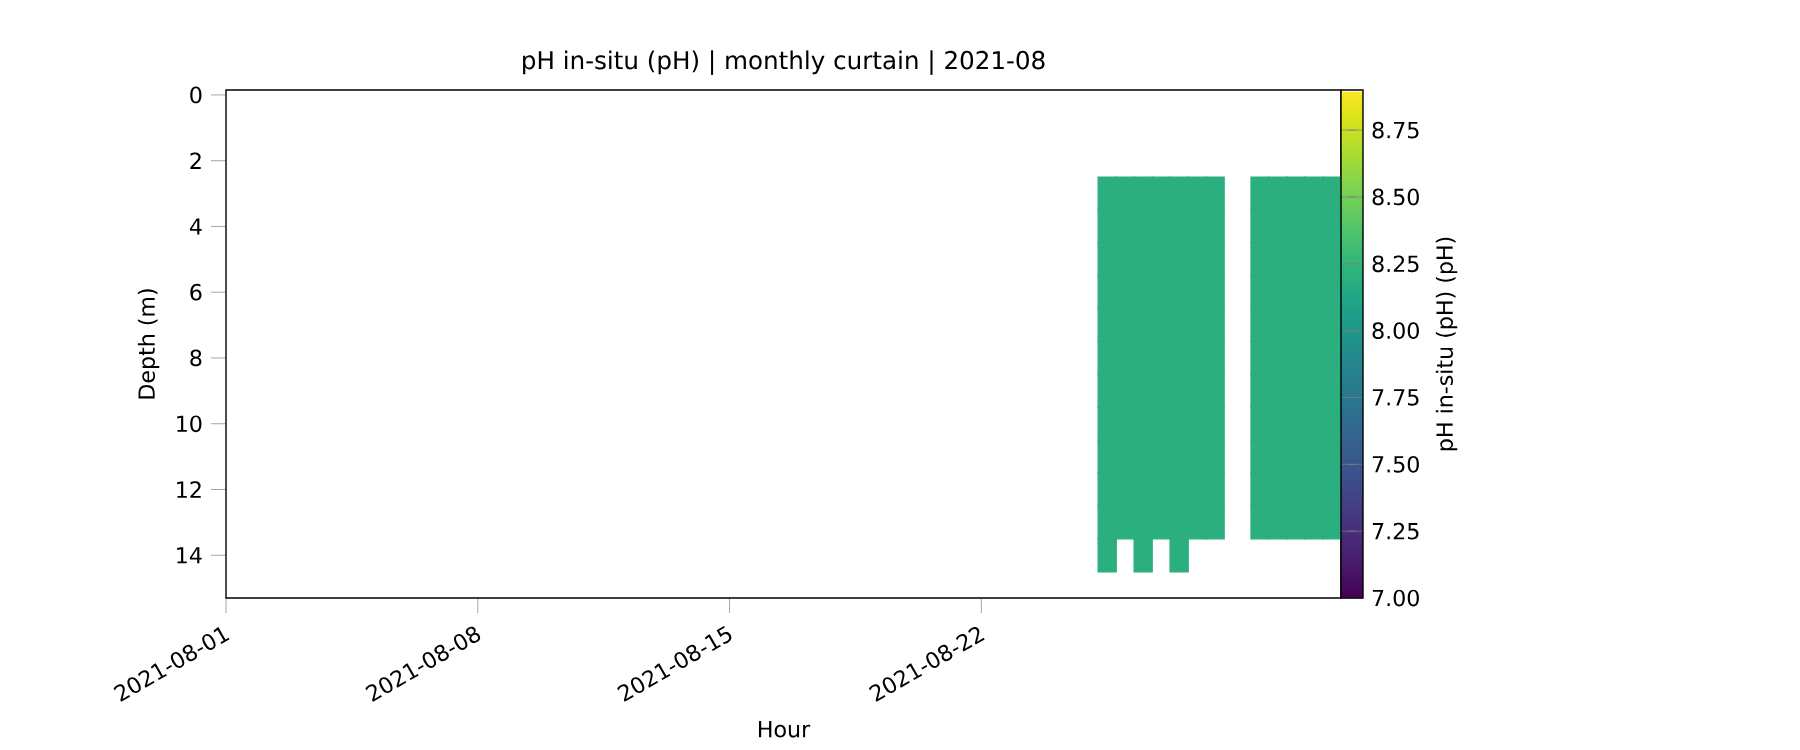  I want to click on color-bar-label: 8.25, so click(1395, 264).